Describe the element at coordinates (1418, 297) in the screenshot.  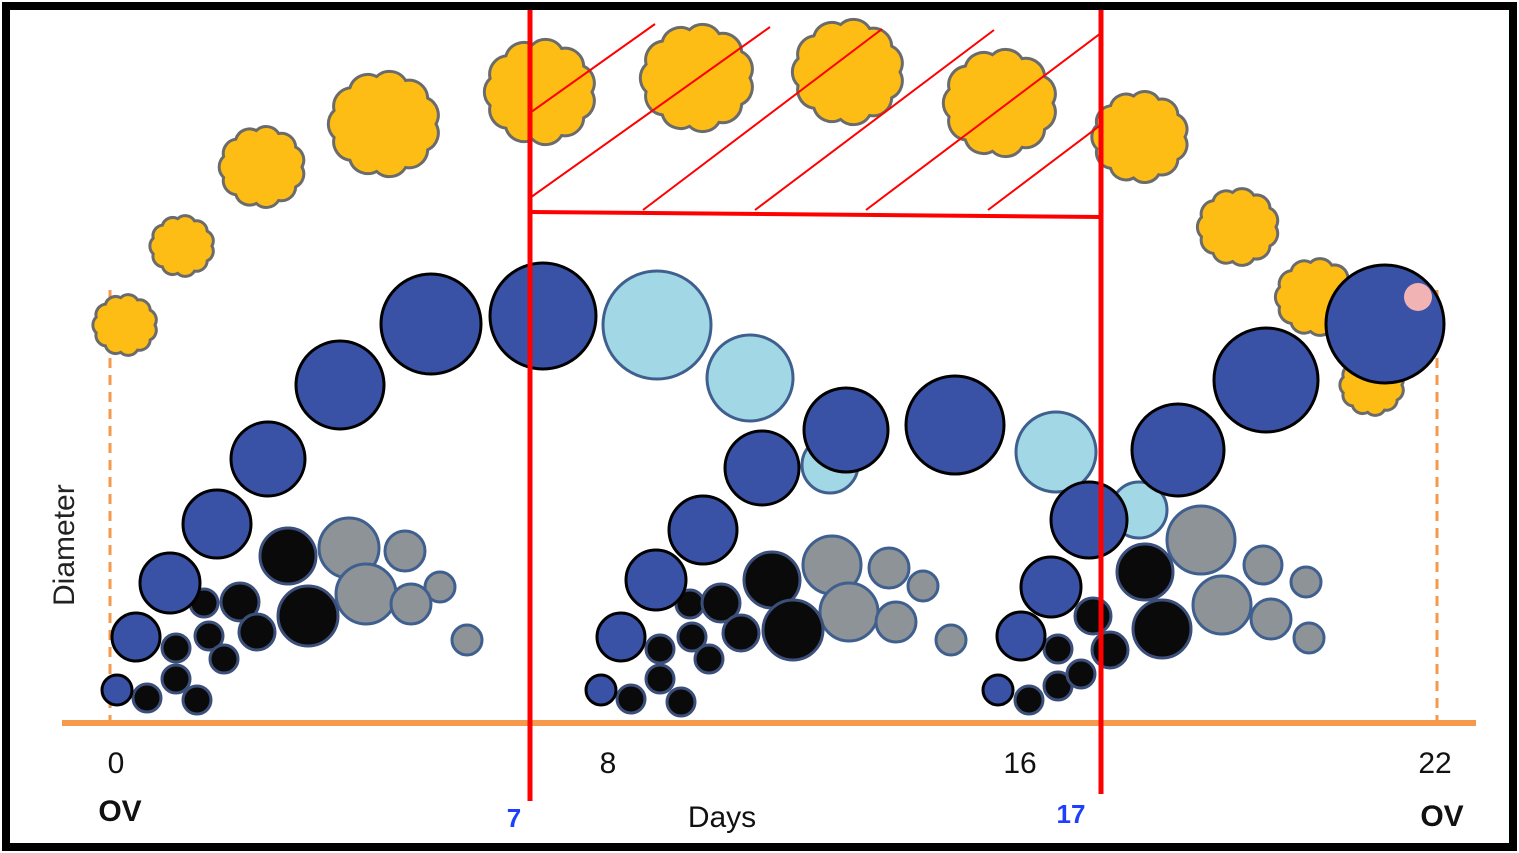
I see `ovulation-spot` at that location.